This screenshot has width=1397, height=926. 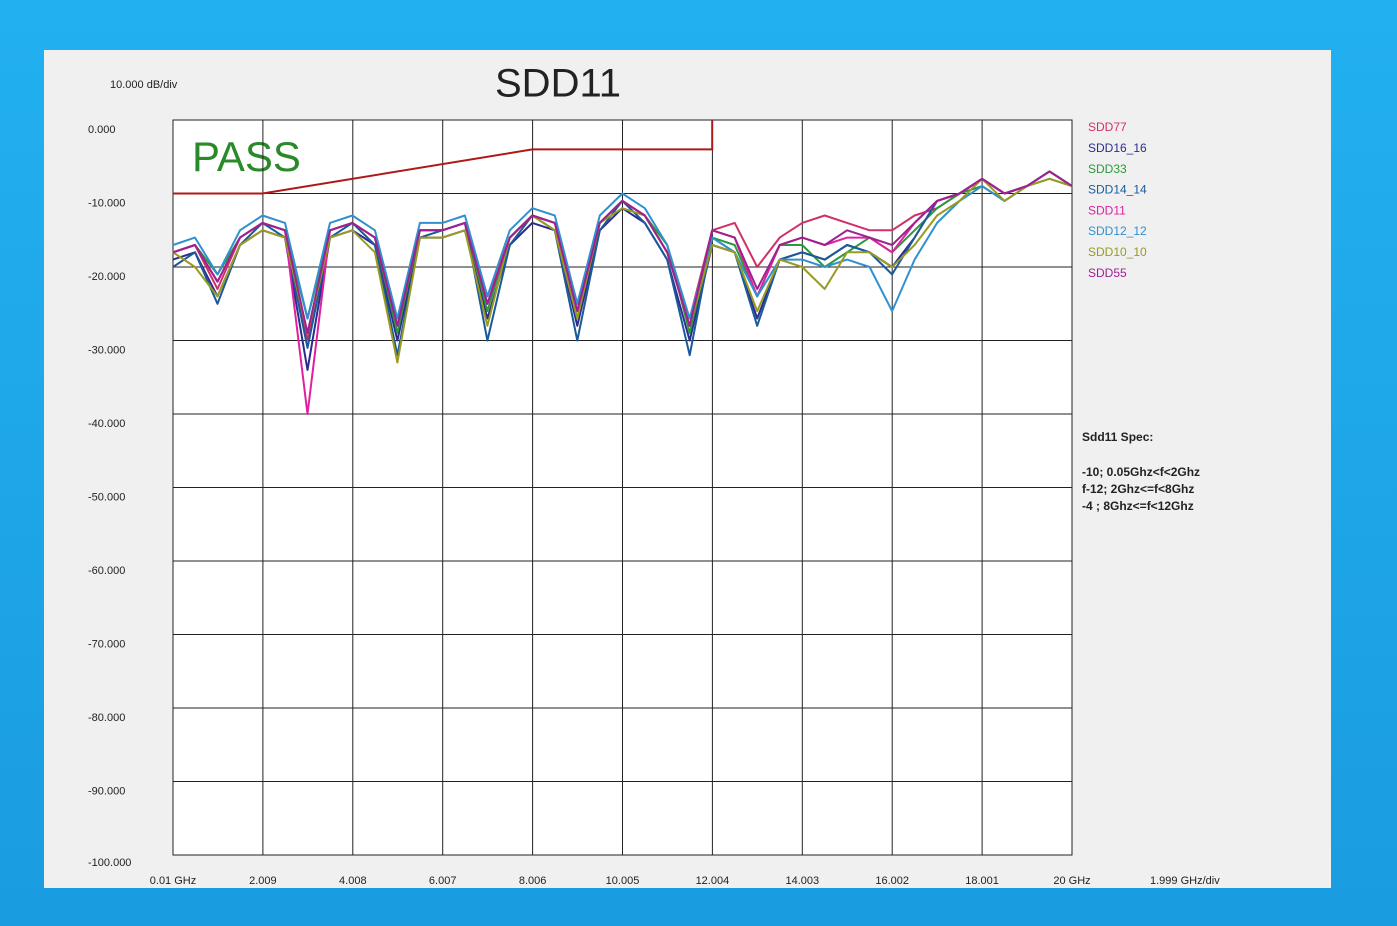 What do you see at coordinates (1107, 210) in the screenshot?
I see `legend-label: SDD11` at bounding box center [1107, 210].